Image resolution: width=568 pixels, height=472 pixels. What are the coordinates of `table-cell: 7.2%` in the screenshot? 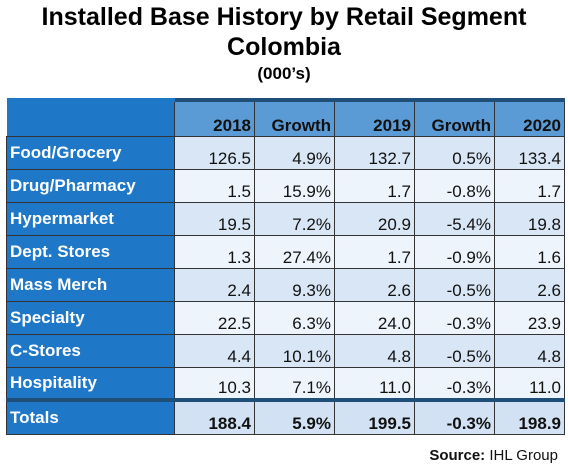 It's located at (294, 218).